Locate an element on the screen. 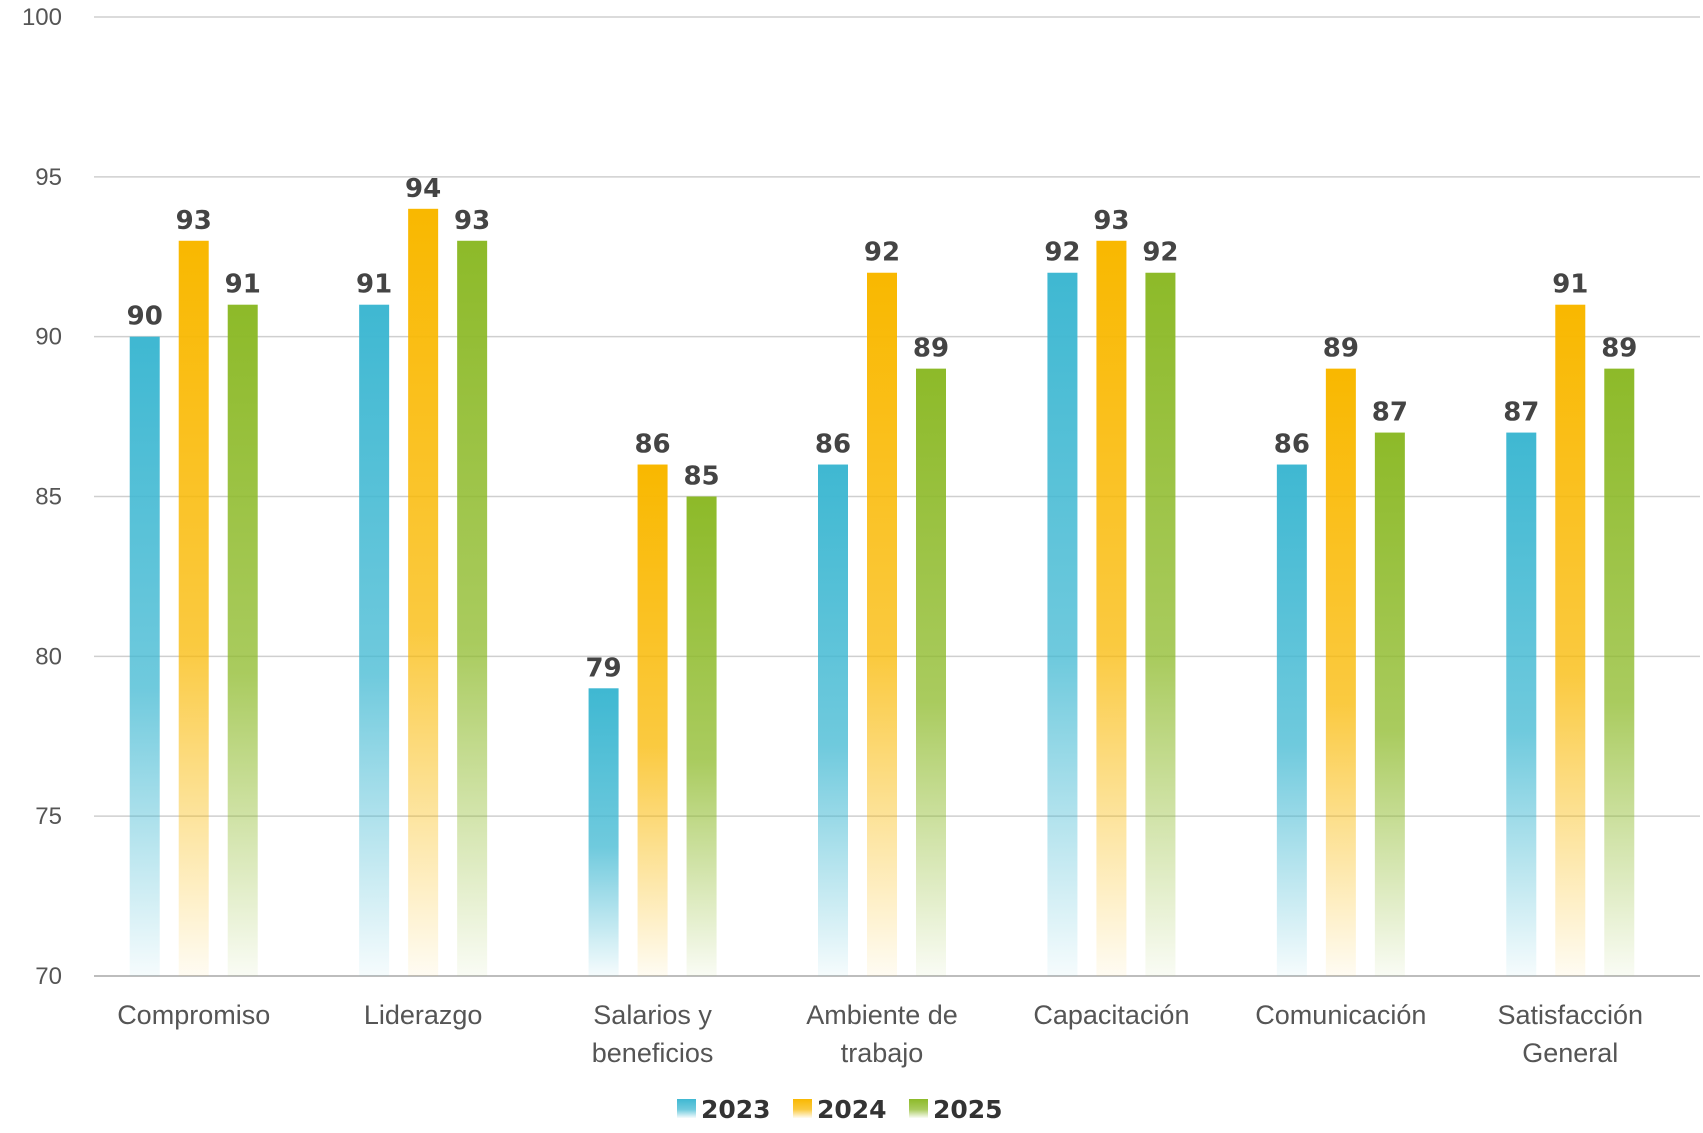  legend-swatch-2025 is located at coordinates (918, 1108).